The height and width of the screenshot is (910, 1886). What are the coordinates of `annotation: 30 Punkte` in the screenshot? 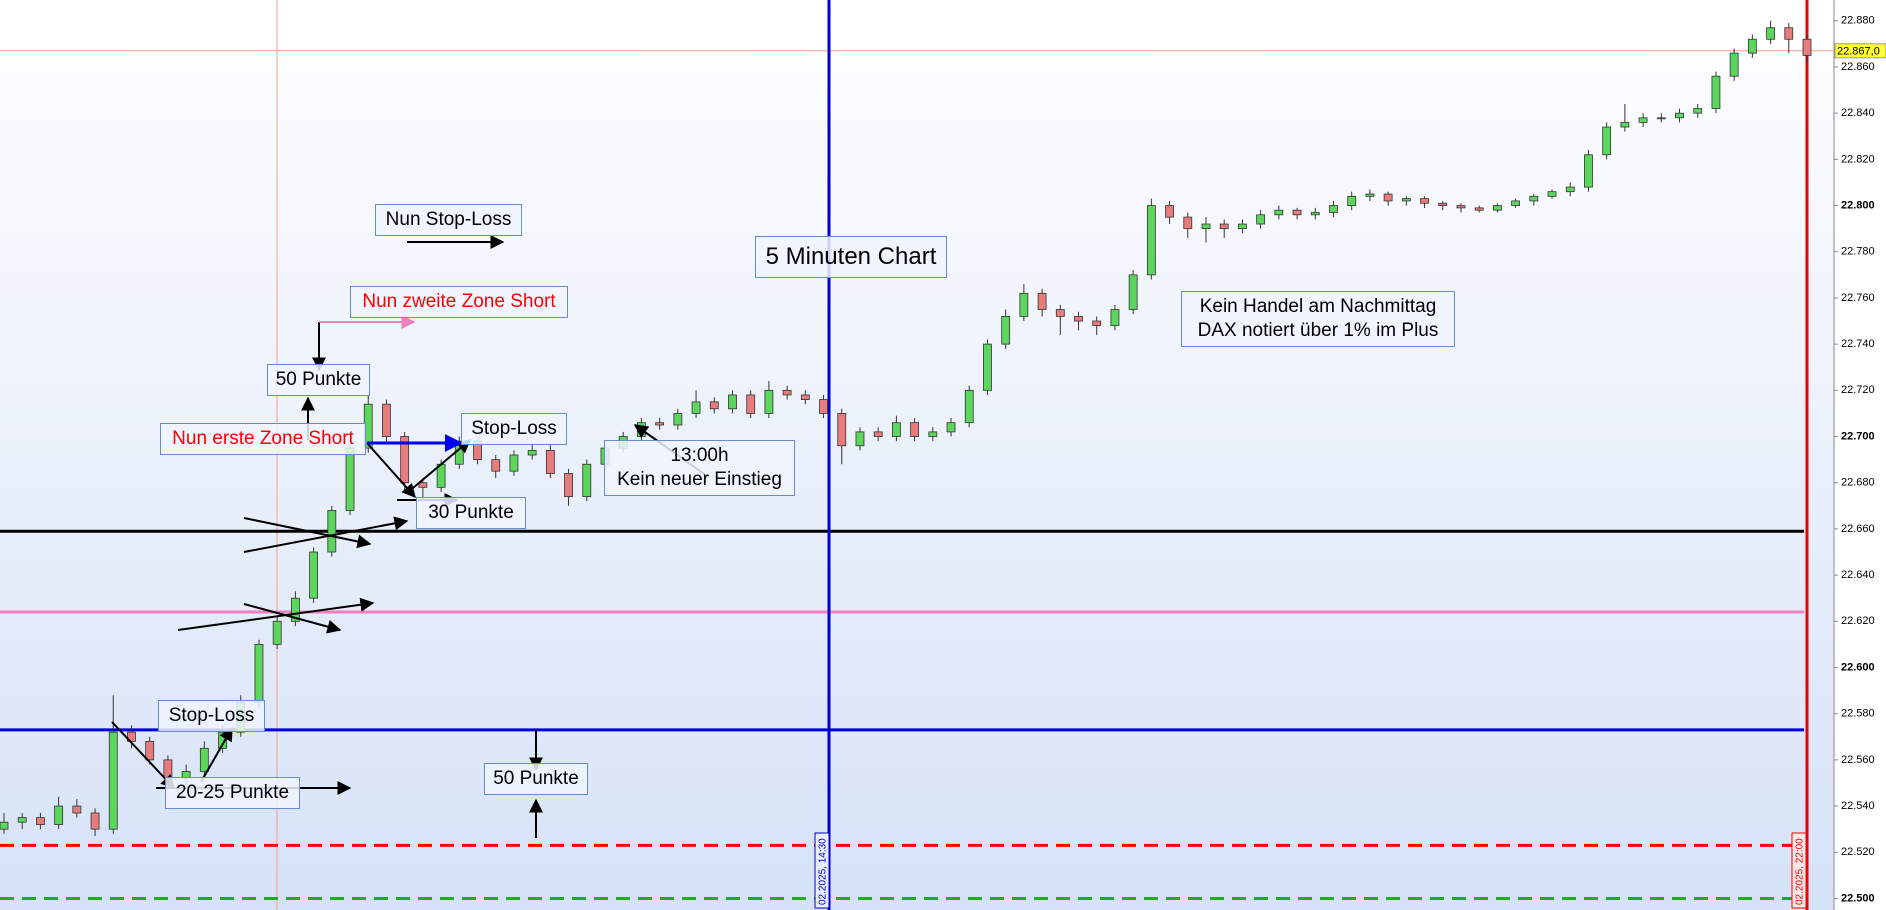 It's located at (471, 513).